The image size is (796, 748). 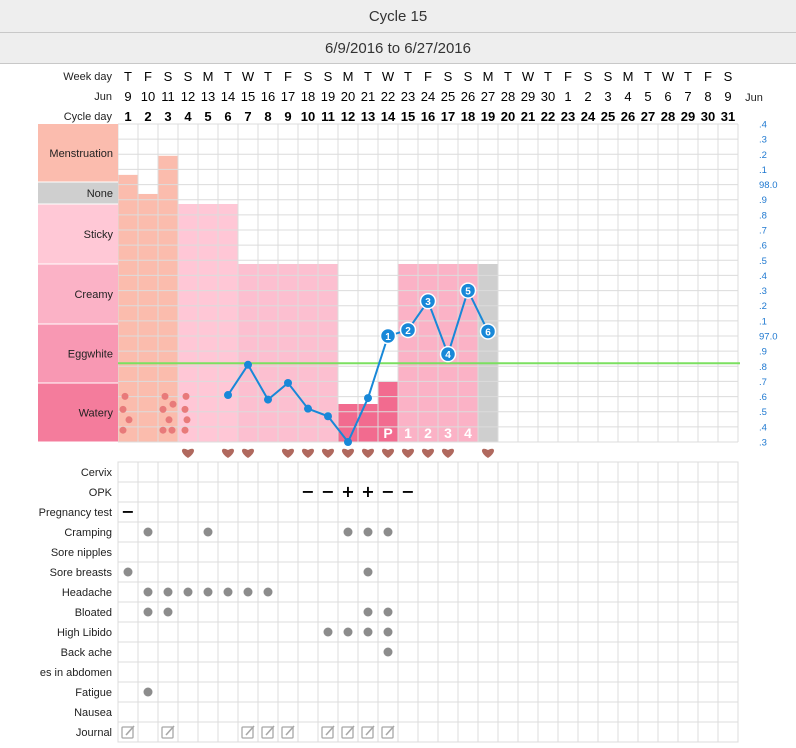 What do you see at coordinates (508, 96) in the screenshot?
I see `date-label: 28` at bounding box center [508, 96].